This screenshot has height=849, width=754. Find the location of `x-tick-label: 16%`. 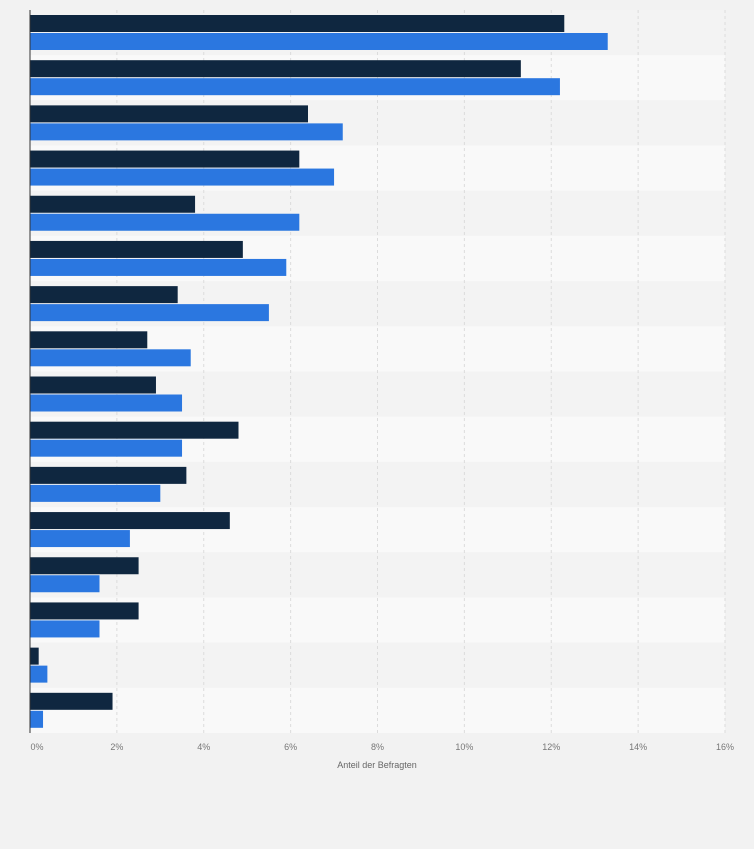

x-tick-label: 16% is located at coordinates (725, 747).